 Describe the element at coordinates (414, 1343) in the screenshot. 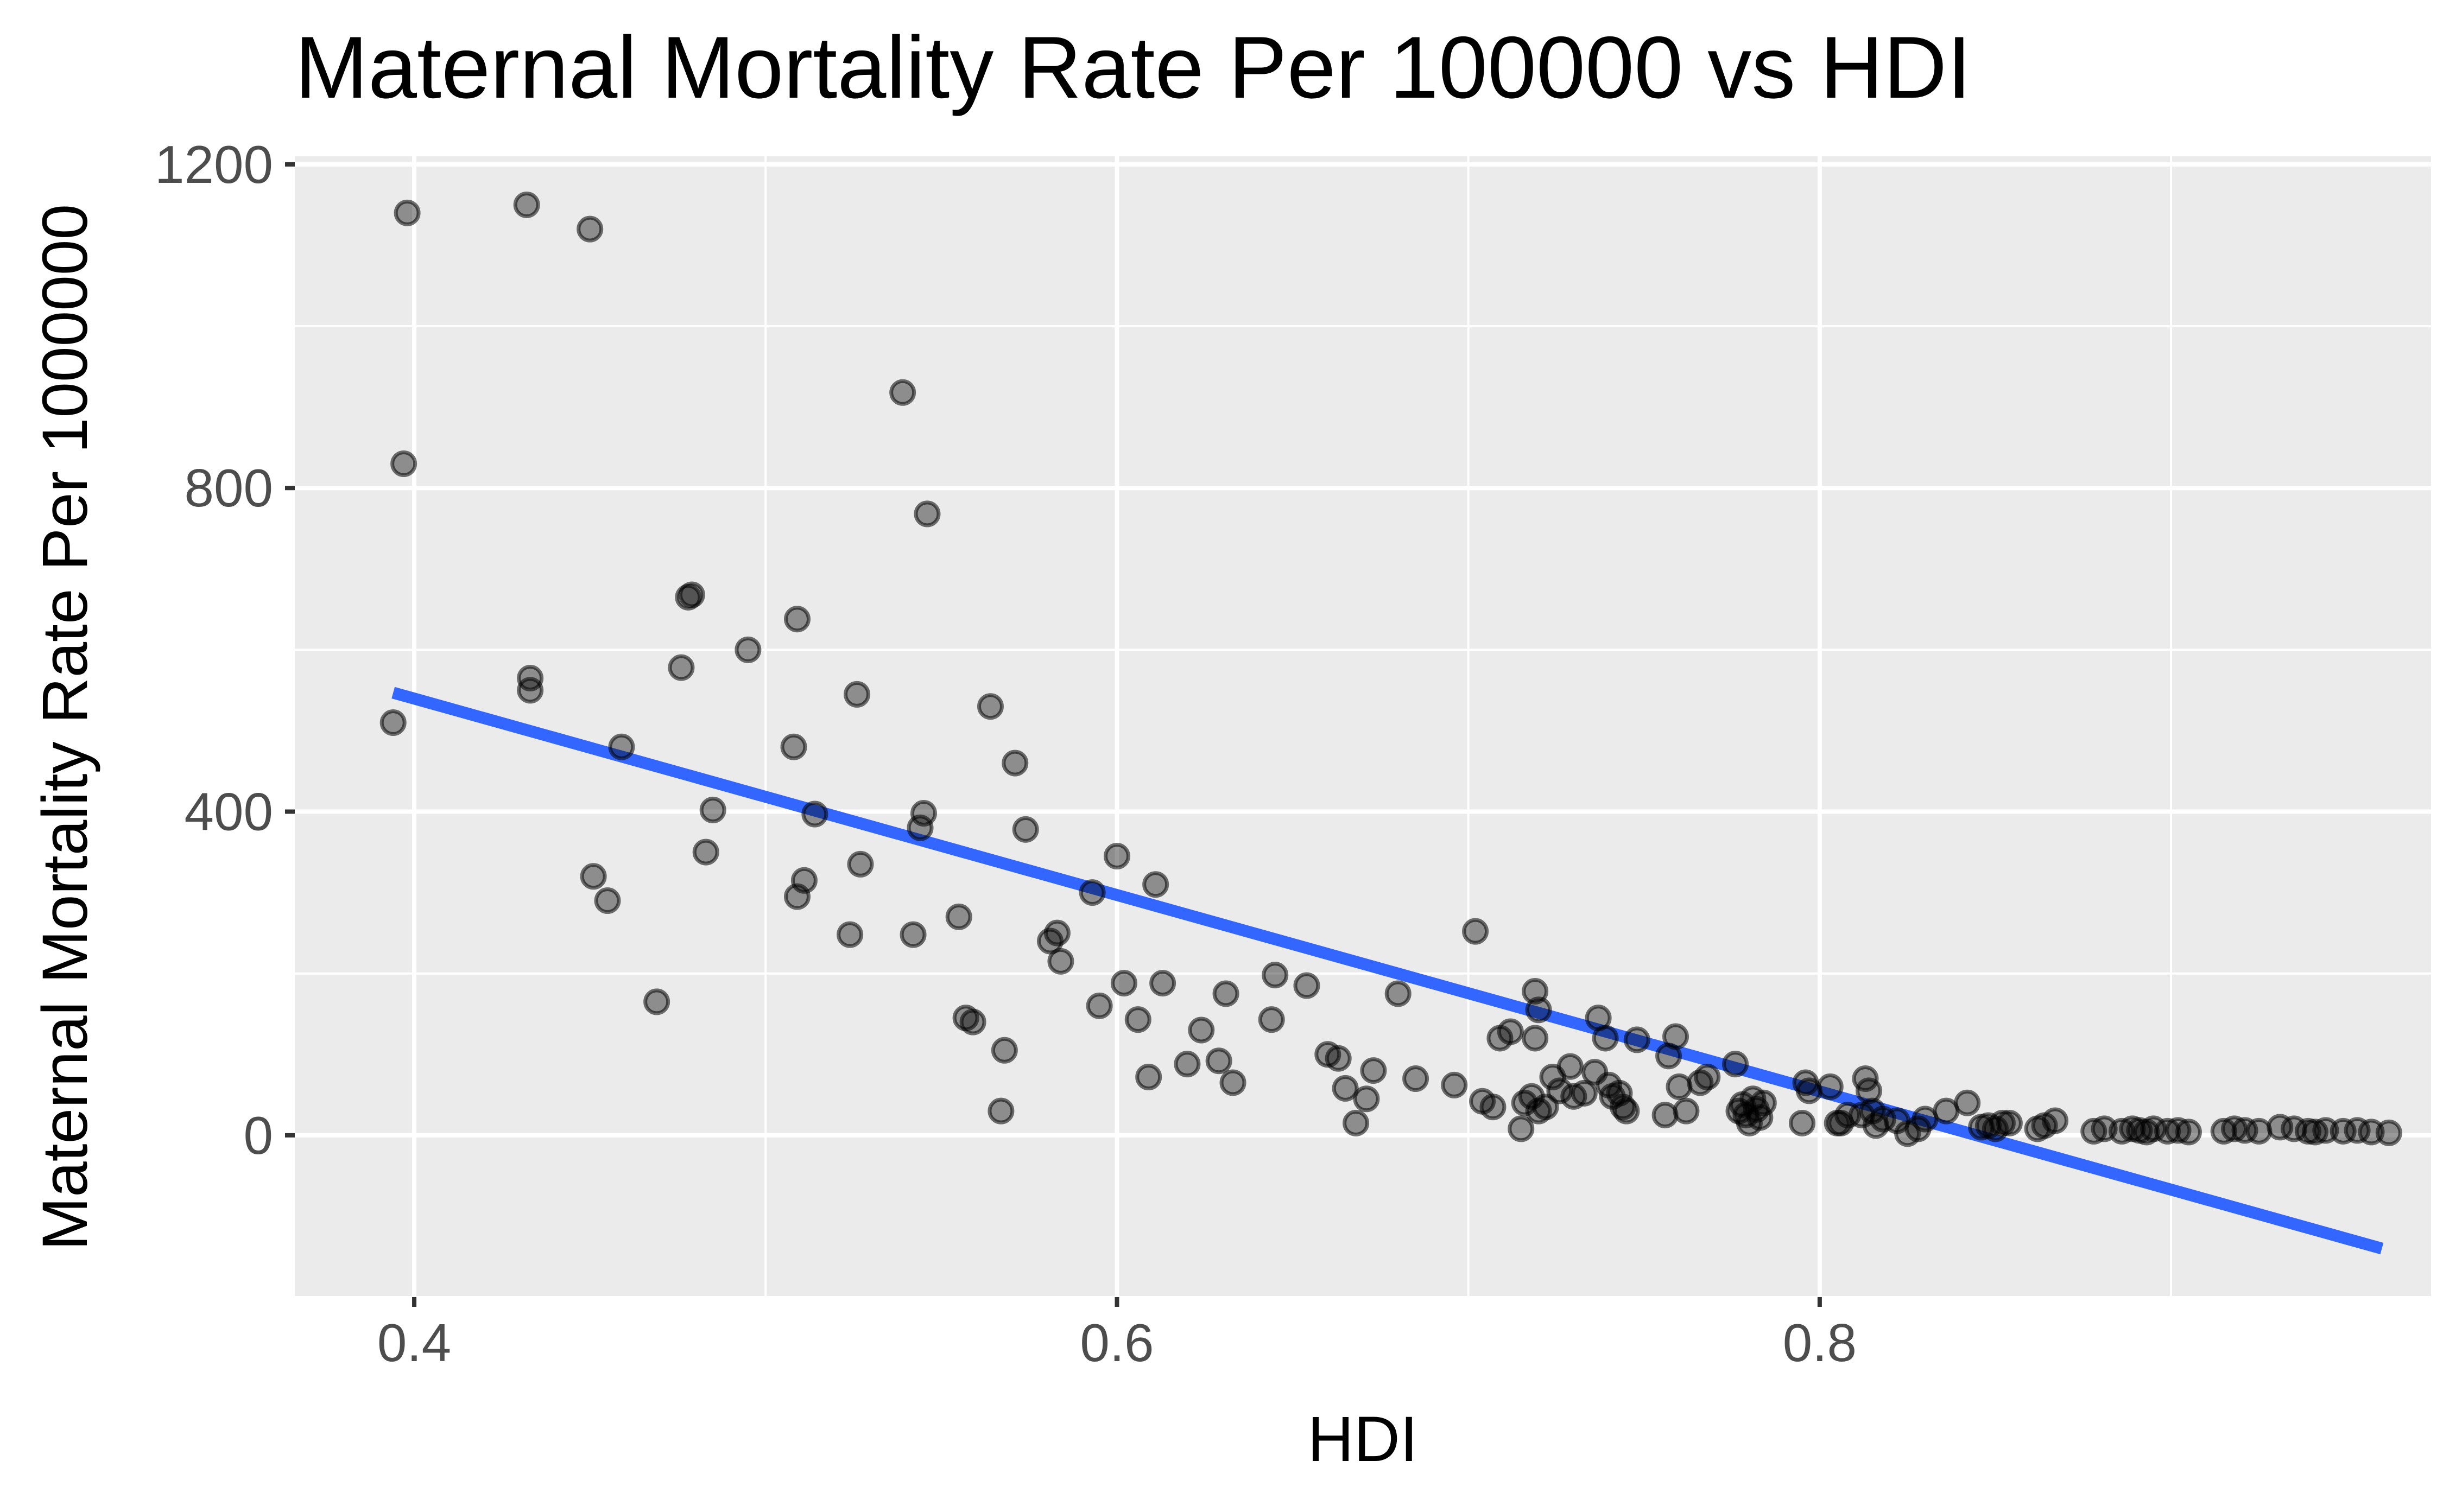

I see `x-tick-label: 0.4` at that location.